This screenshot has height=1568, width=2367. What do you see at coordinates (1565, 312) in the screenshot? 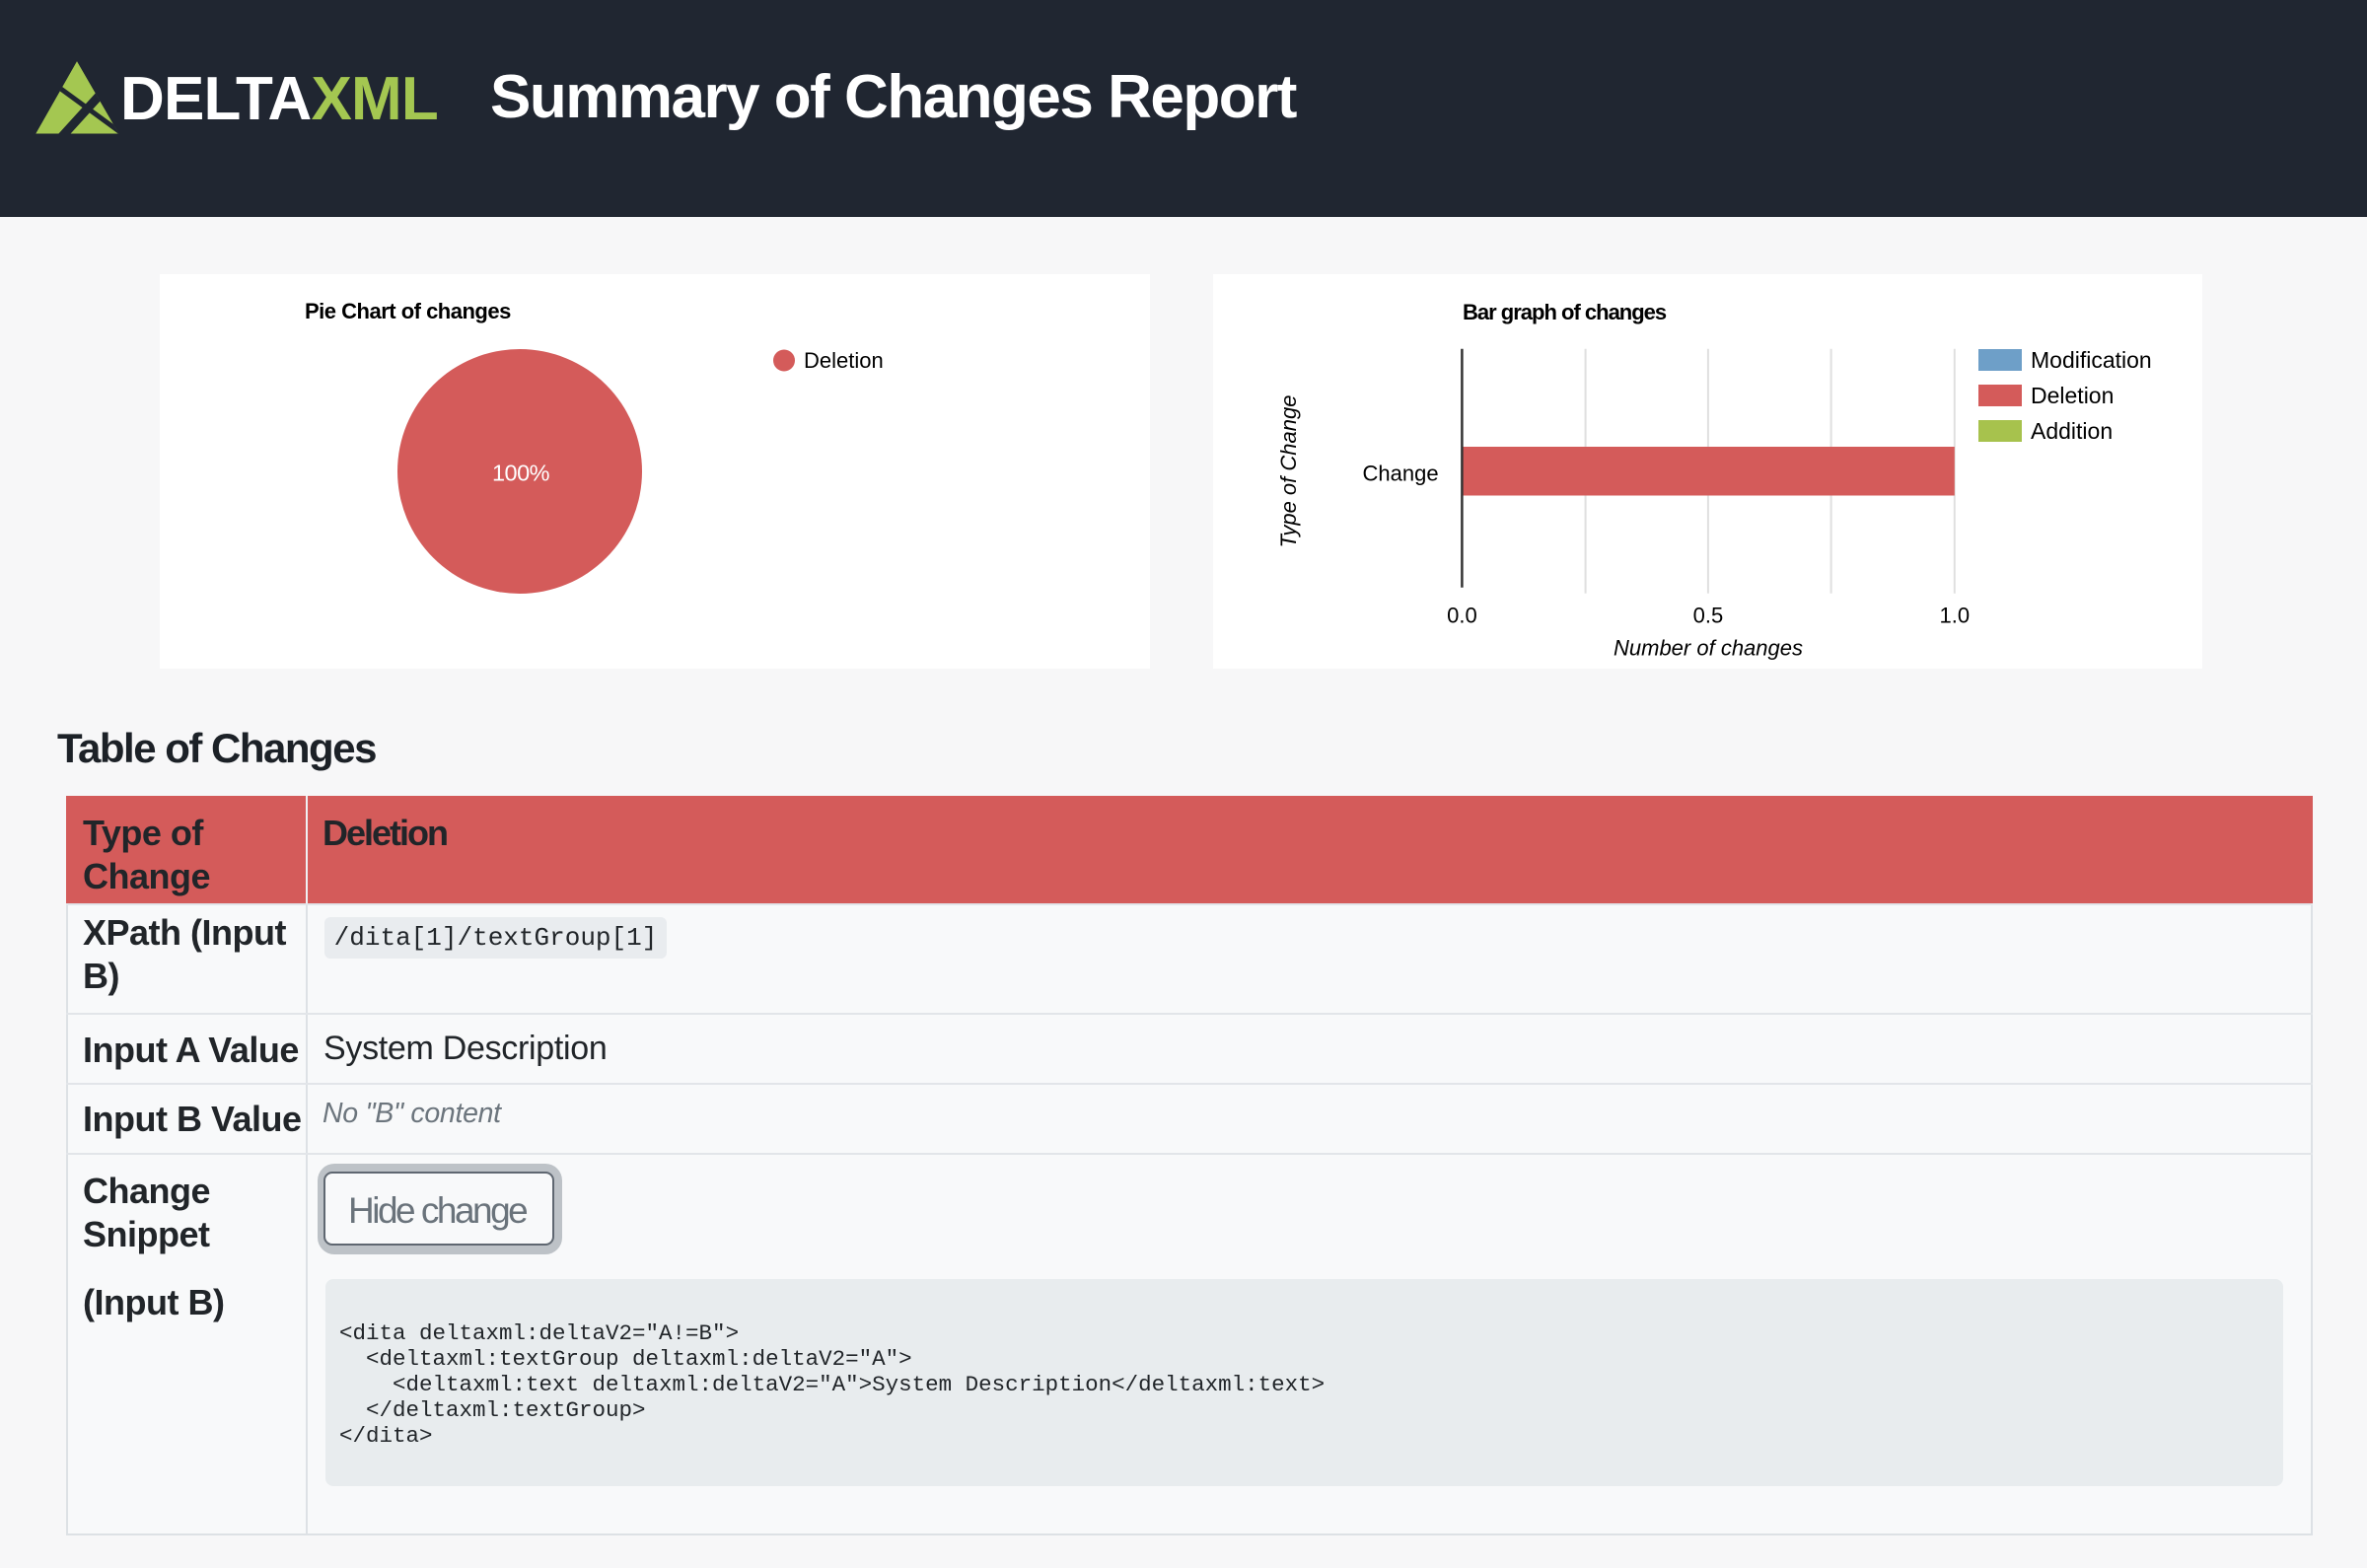
I see `svg-text: Bar graph of changes` at bounding box center [1565, 312].